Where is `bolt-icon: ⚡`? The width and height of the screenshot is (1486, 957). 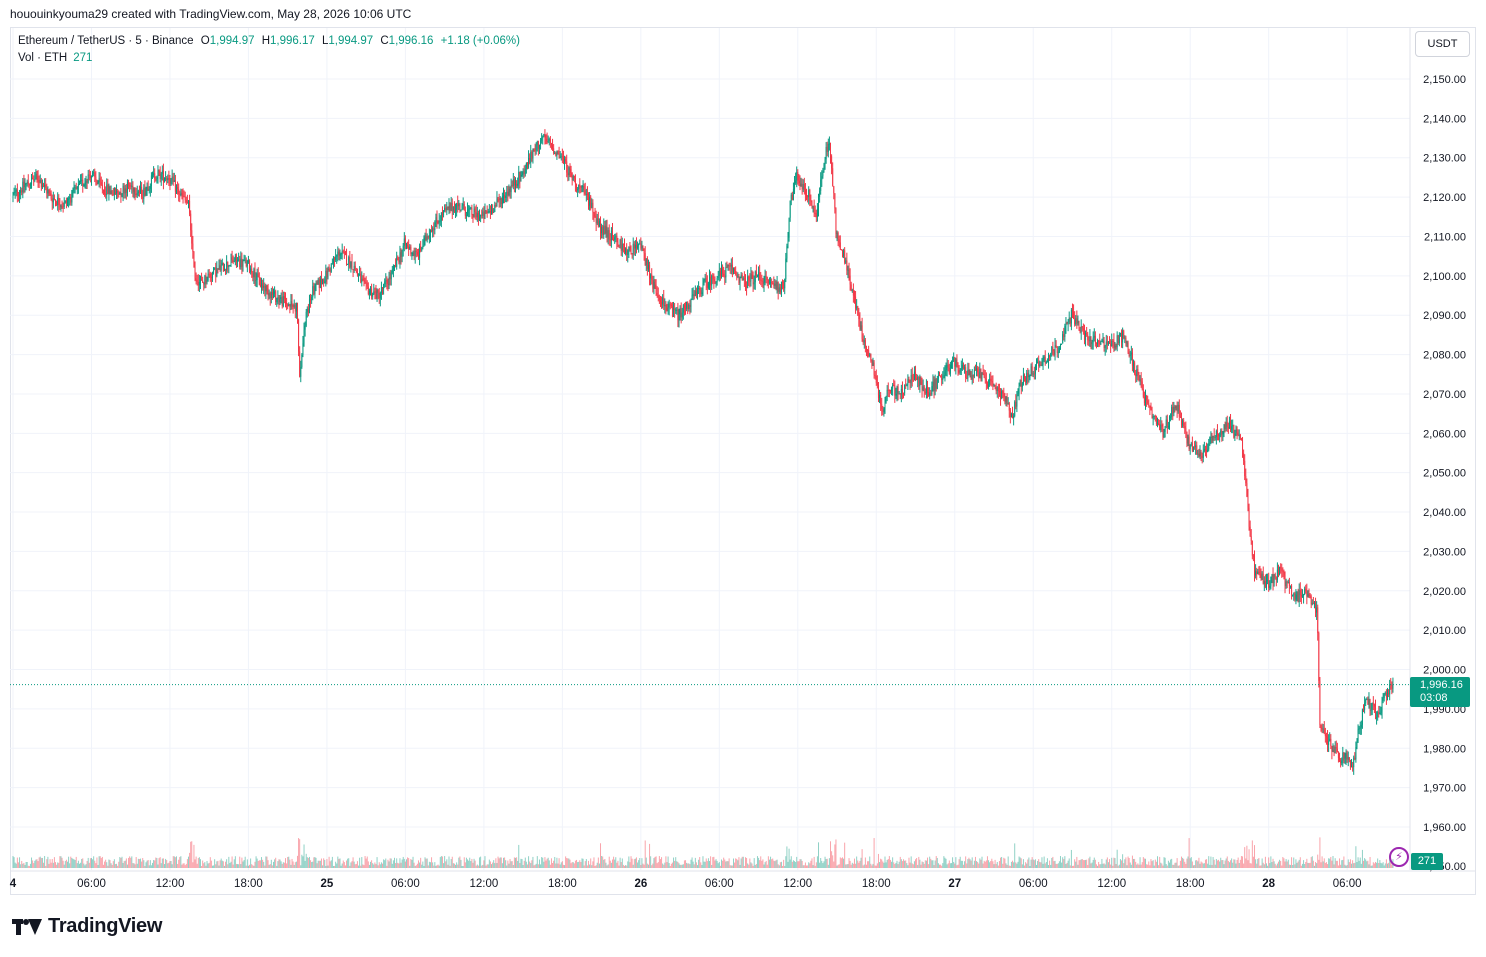 bolt-icon: ⚡ is located at coordinates (1399, 857).